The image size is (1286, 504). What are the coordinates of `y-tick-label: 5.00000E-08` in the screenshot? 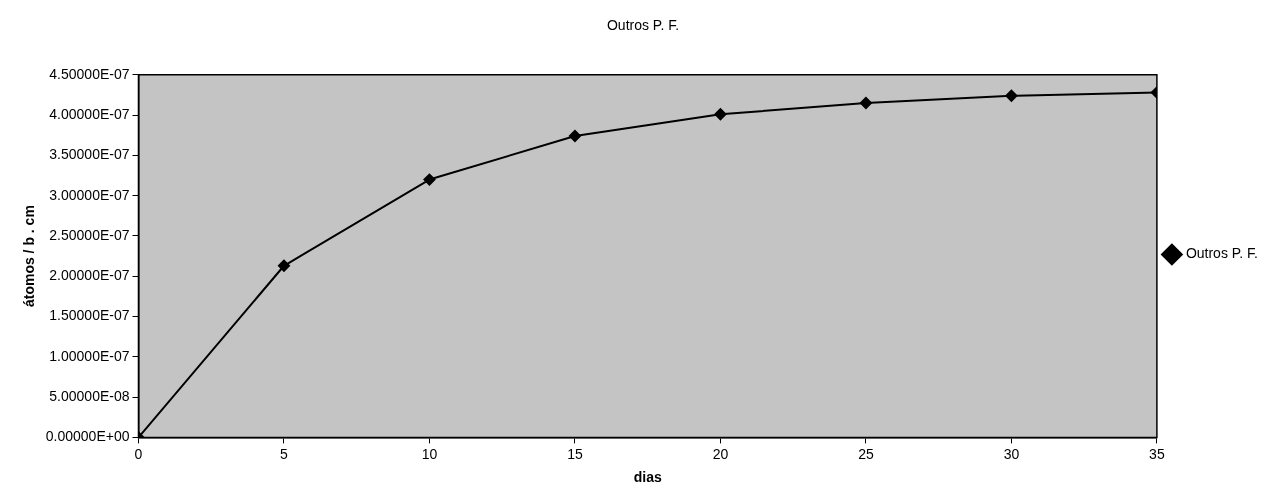 It's located at (89, 395).